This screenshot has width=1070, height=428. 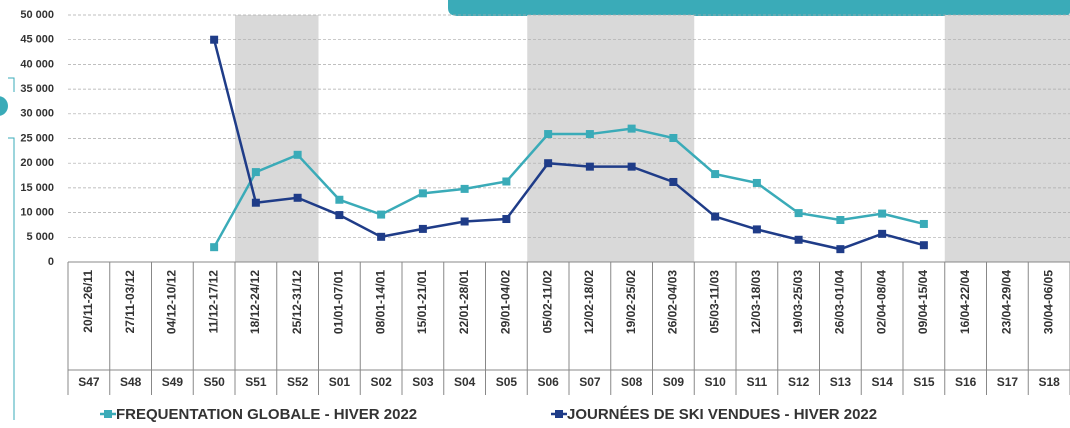 What do you see at coordinates (674, 382) in the screenshot?
I see `week-label: S09` at bounding box center [674, 382].